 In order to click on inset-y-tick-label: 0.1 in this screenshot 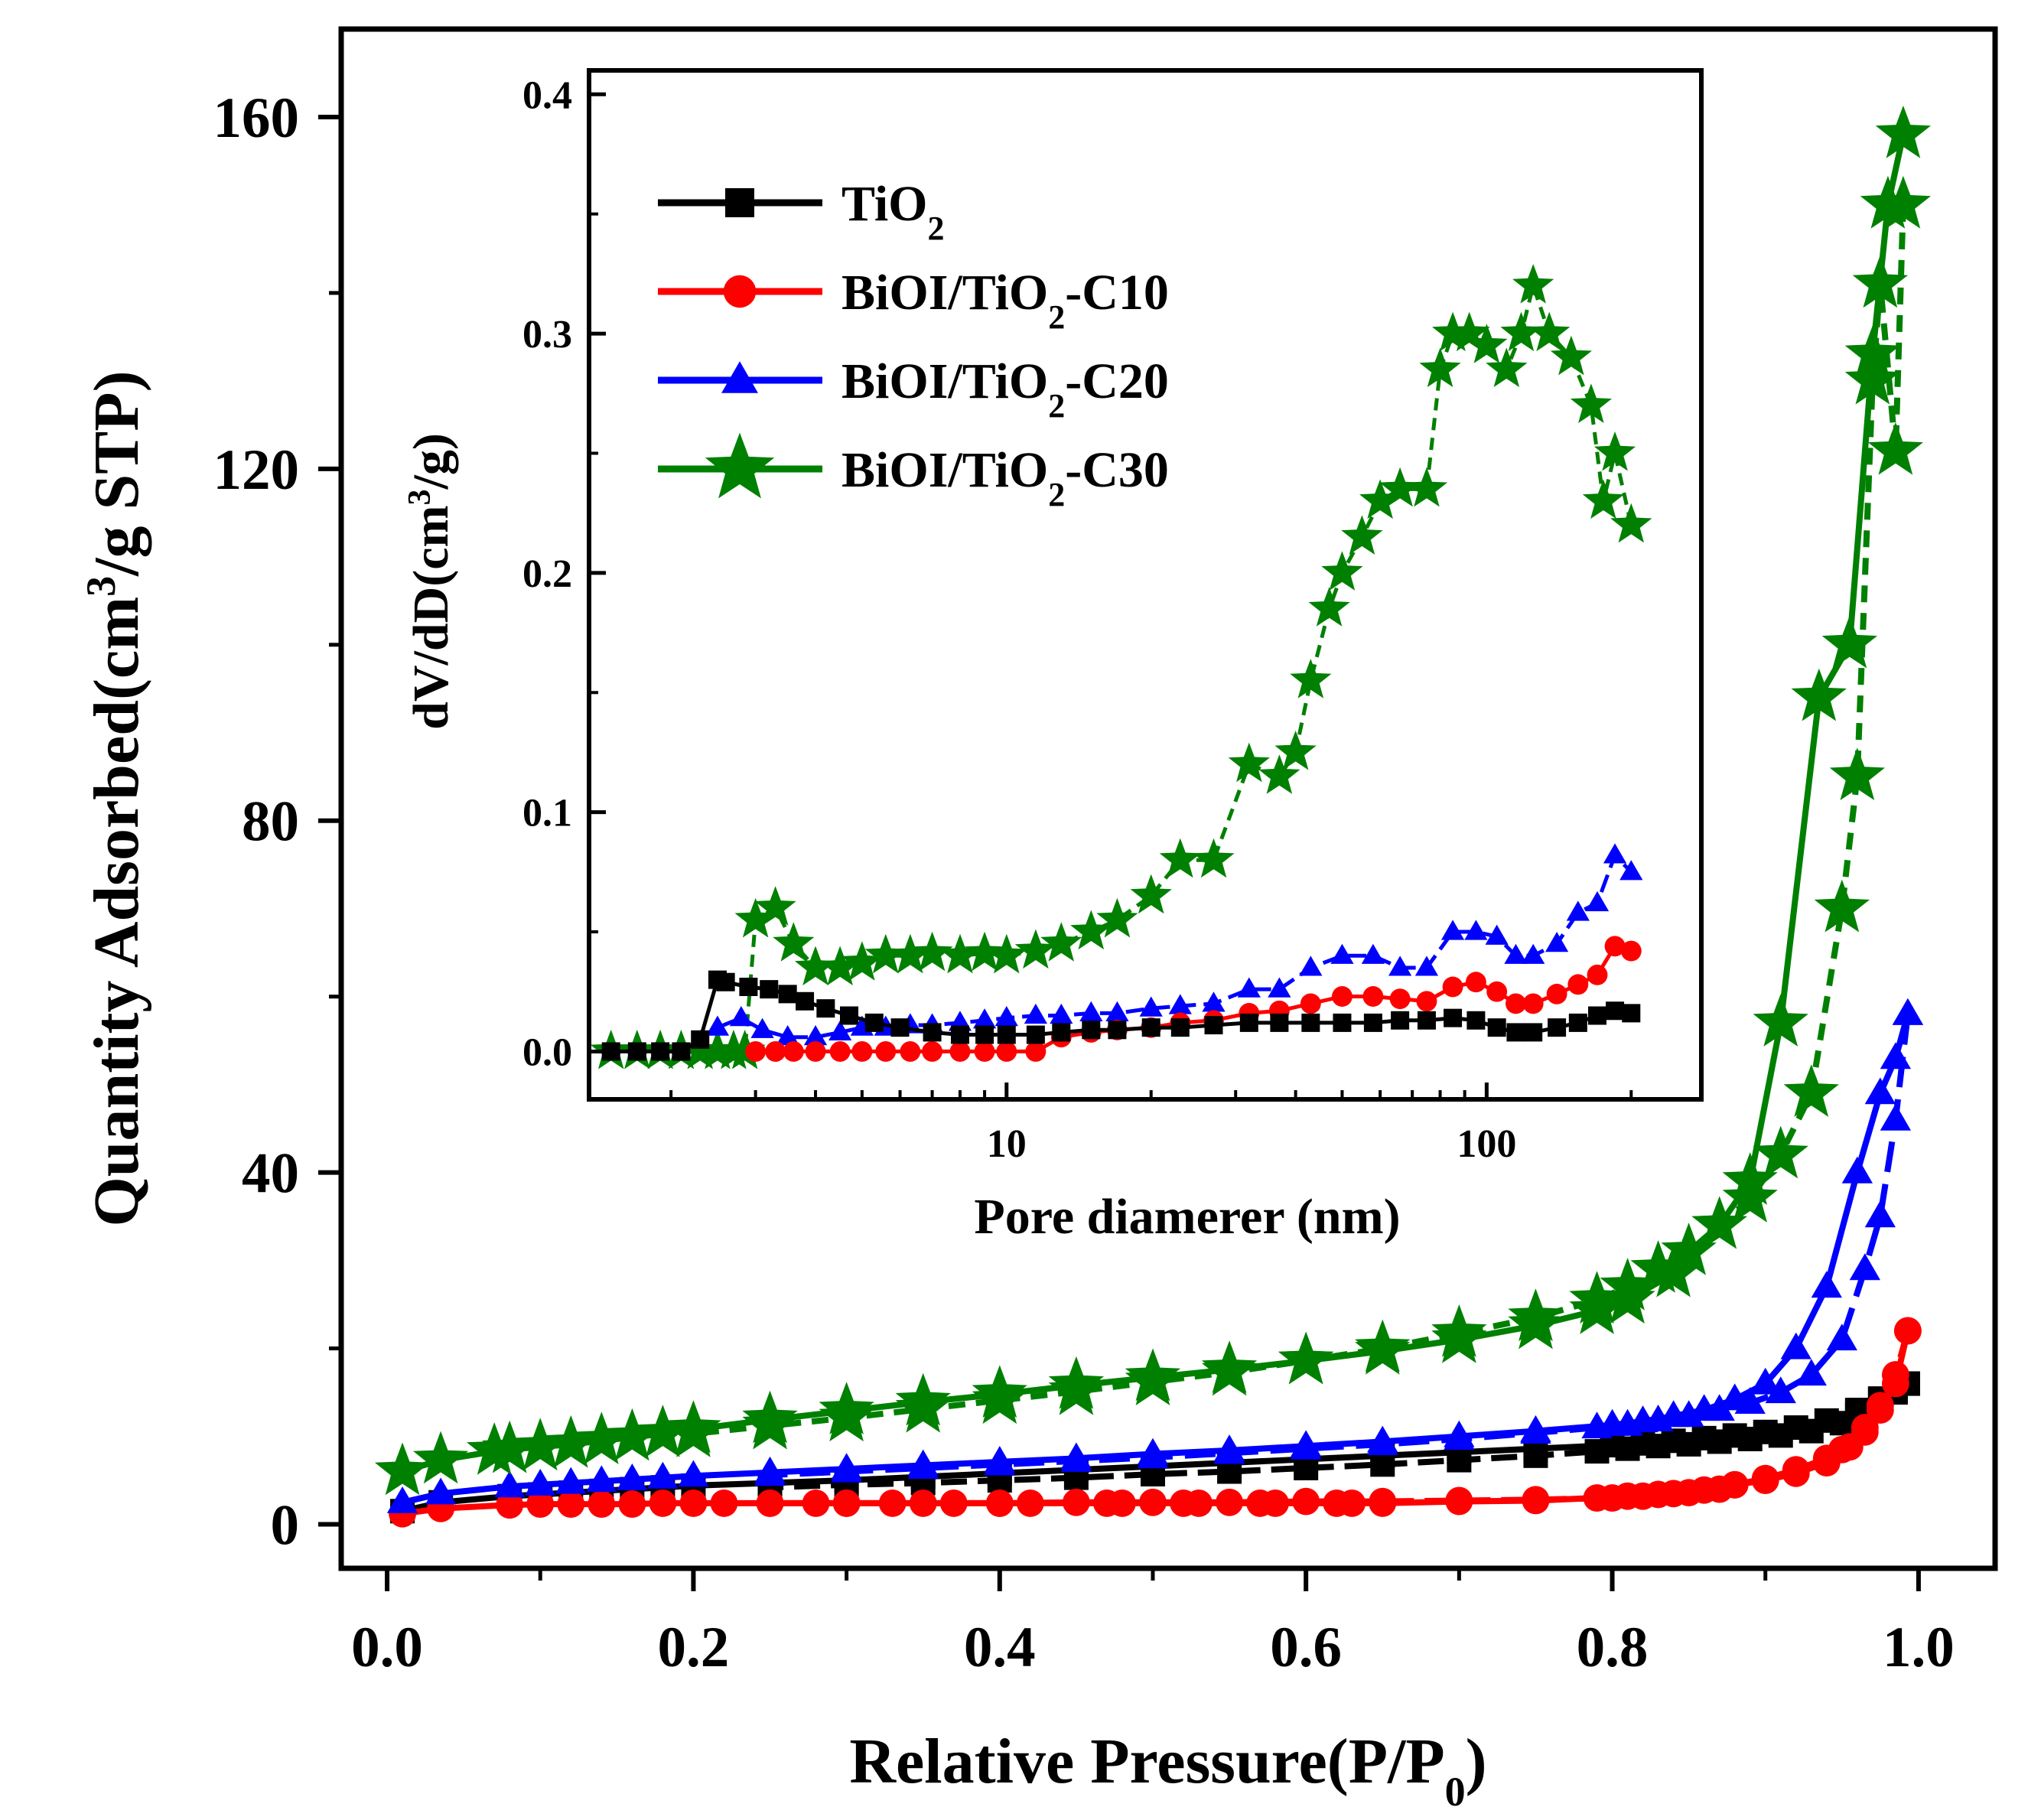, I will do `click(547, 813)`.